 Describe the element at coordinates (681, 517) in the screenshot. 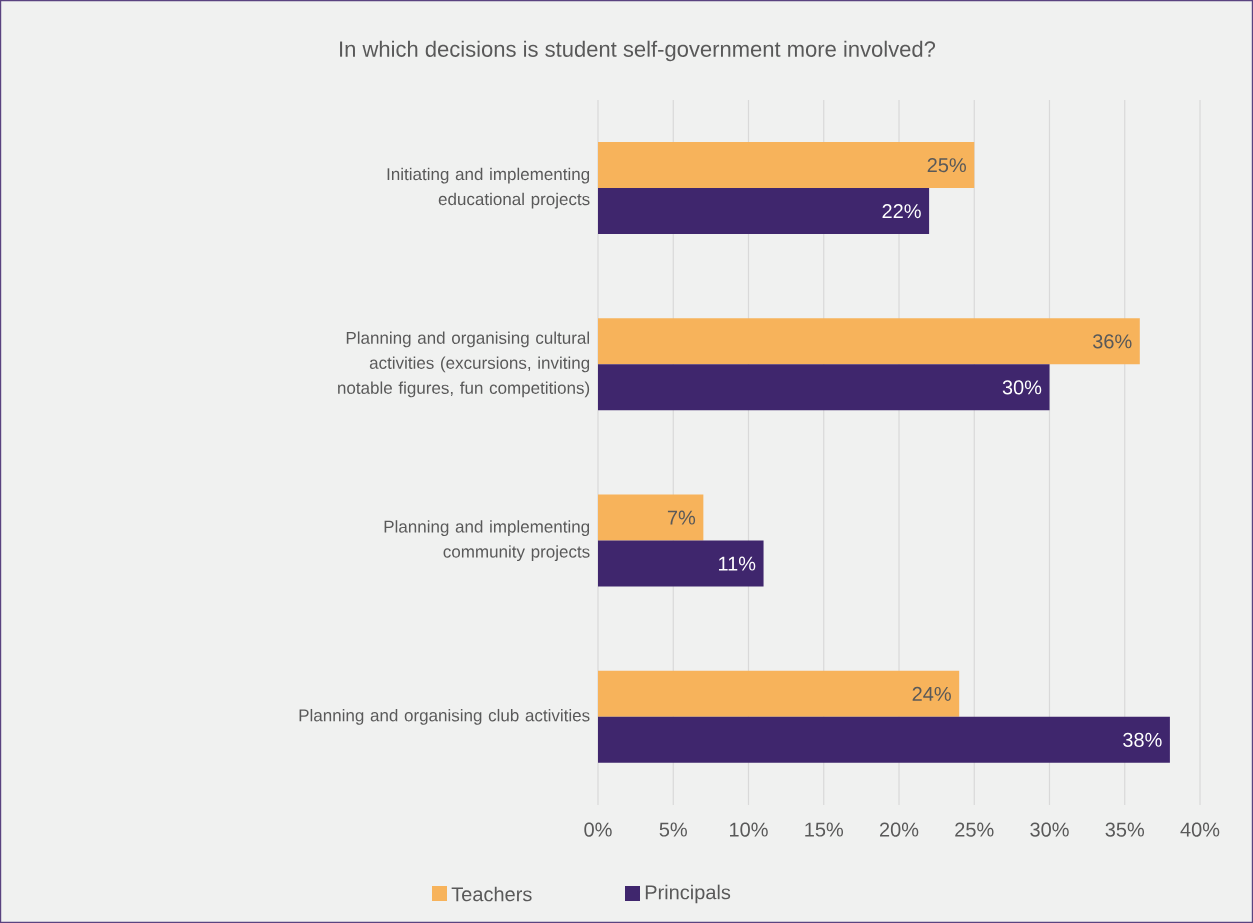

I see `data-label: 7%` at that location.